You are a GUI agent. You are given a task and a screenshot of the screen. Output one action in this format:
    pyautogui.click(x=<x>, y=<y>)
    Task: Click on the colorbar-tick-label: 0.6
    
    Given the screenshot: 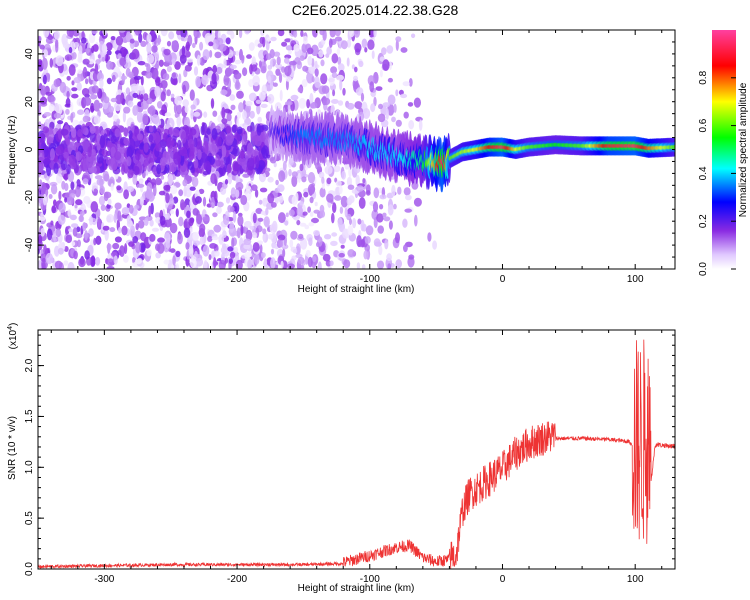 What is the action you would take?
    pyautogui.click(x=703, y=125)
    